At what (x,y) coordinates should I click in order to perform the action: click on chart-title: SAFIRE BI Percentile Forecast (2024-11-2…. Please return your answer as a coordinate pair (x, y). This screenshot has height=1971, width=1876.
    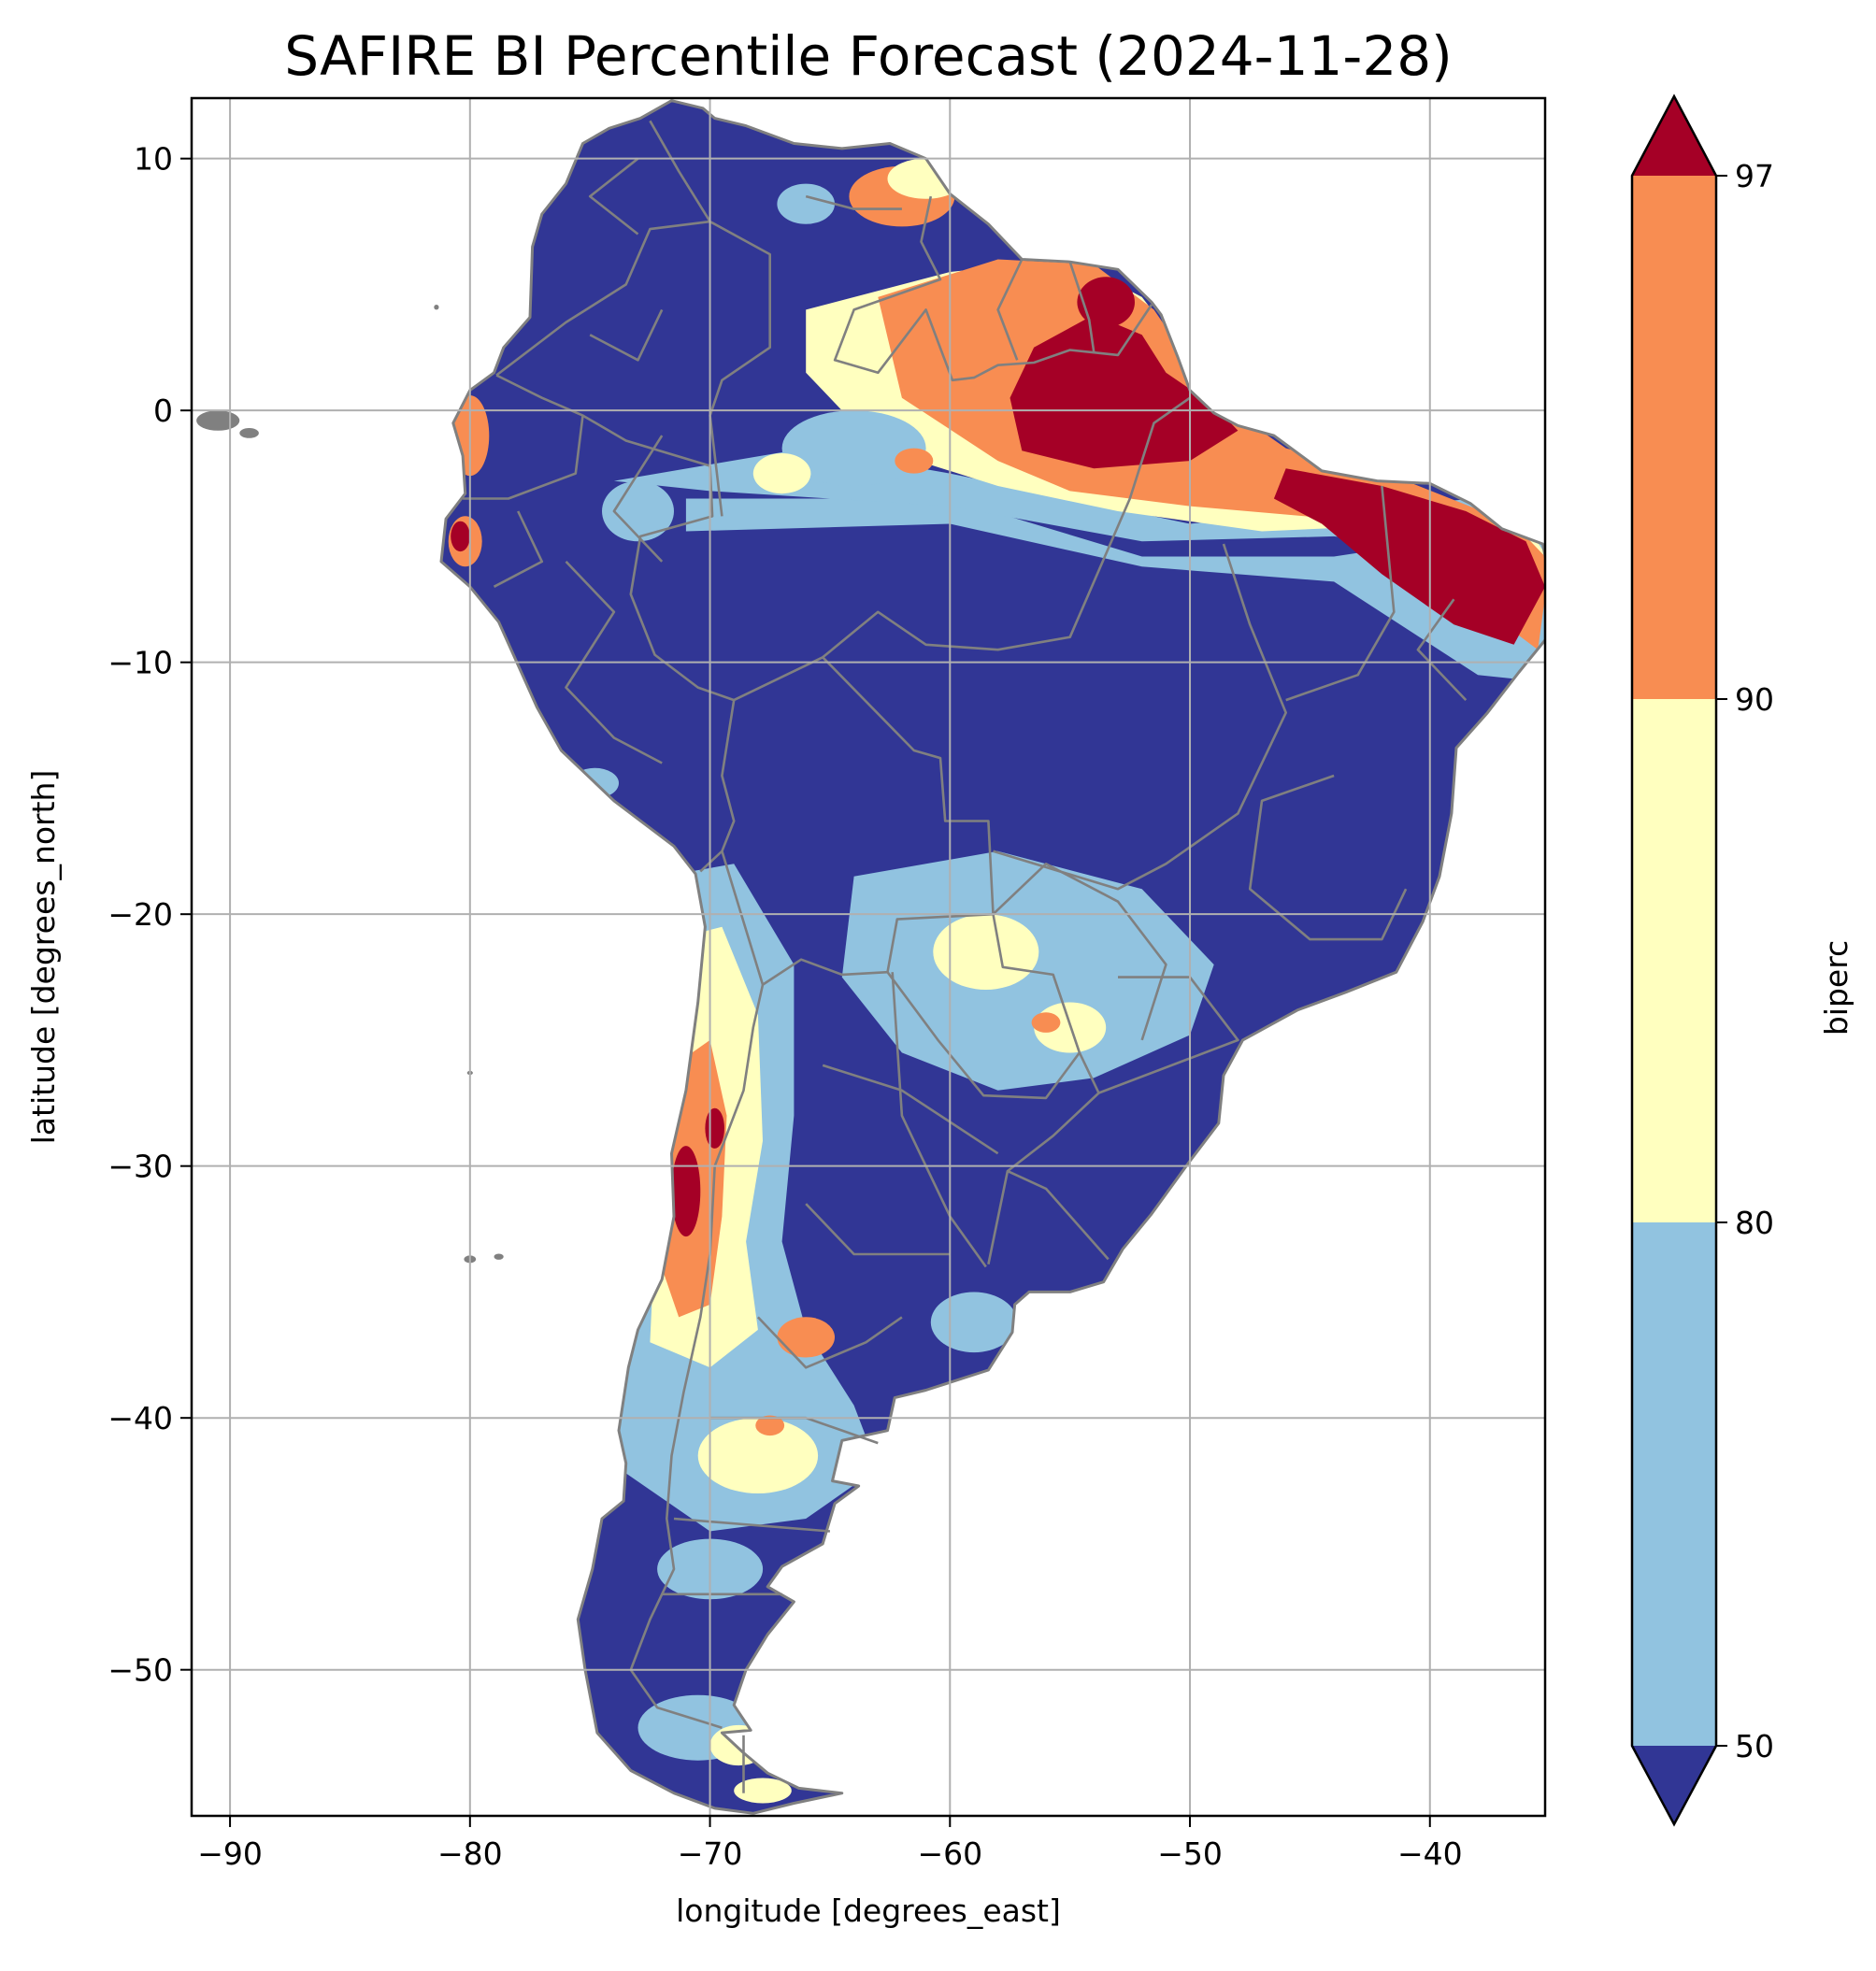
    Looking at the image, I should click on (869, 56).